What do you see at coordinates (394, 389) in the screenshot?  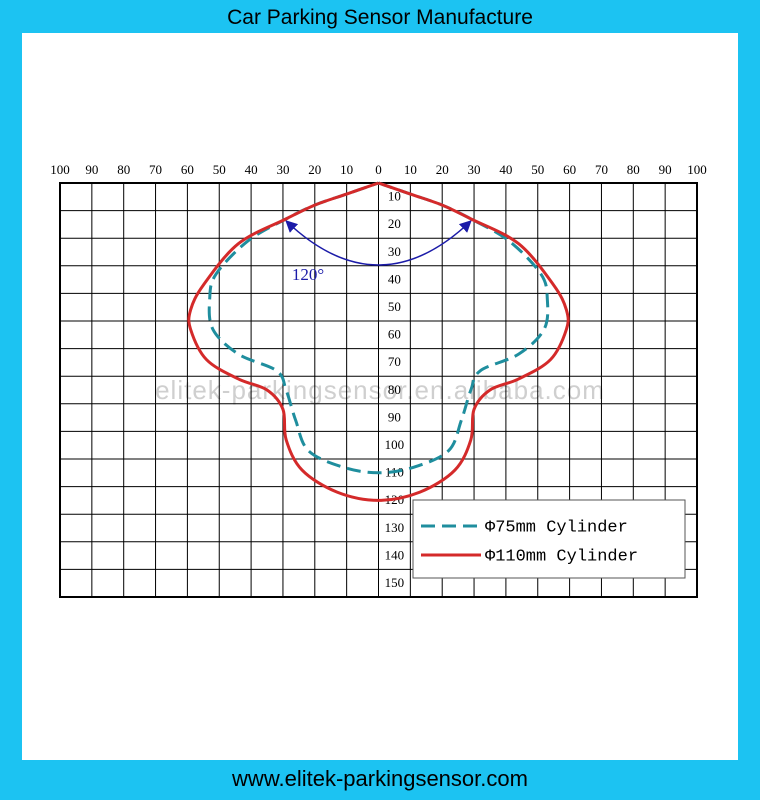 I see `y-tick-label: 80` at bounding box center [394, 389].